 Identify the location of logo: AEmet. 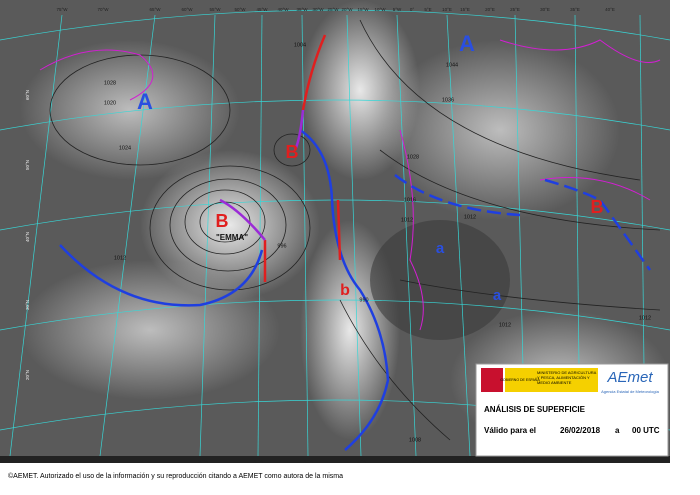
(629, 377).